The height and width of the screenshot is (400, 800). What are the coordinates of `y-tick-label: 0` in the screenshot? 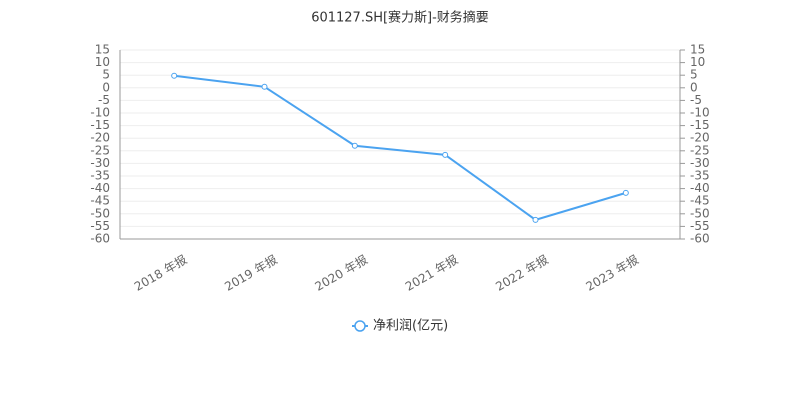 It's located at (106, 87).